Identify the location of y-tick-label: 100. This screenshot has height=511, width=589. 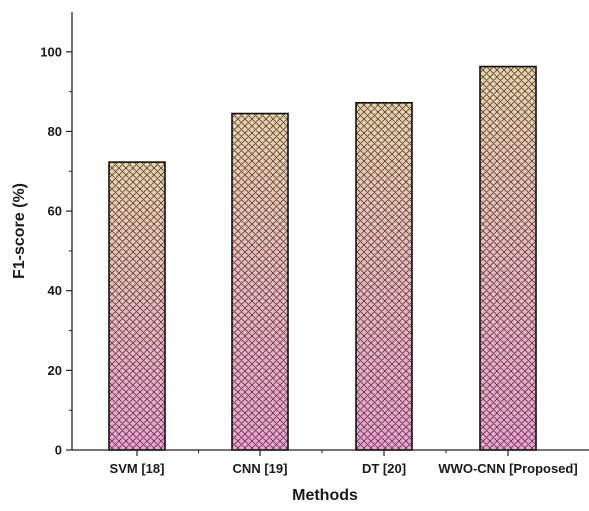
(51, 51).